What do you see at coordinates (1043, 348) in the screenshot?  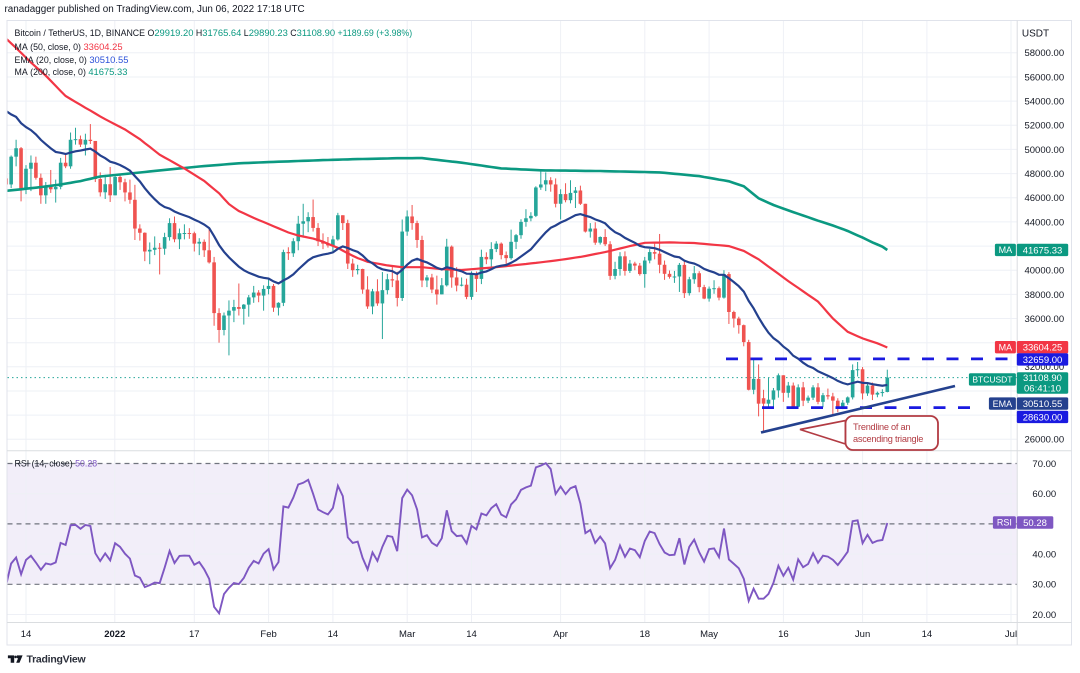 I see `svg-text: 33604.25` at bounding box center [1043, 348].